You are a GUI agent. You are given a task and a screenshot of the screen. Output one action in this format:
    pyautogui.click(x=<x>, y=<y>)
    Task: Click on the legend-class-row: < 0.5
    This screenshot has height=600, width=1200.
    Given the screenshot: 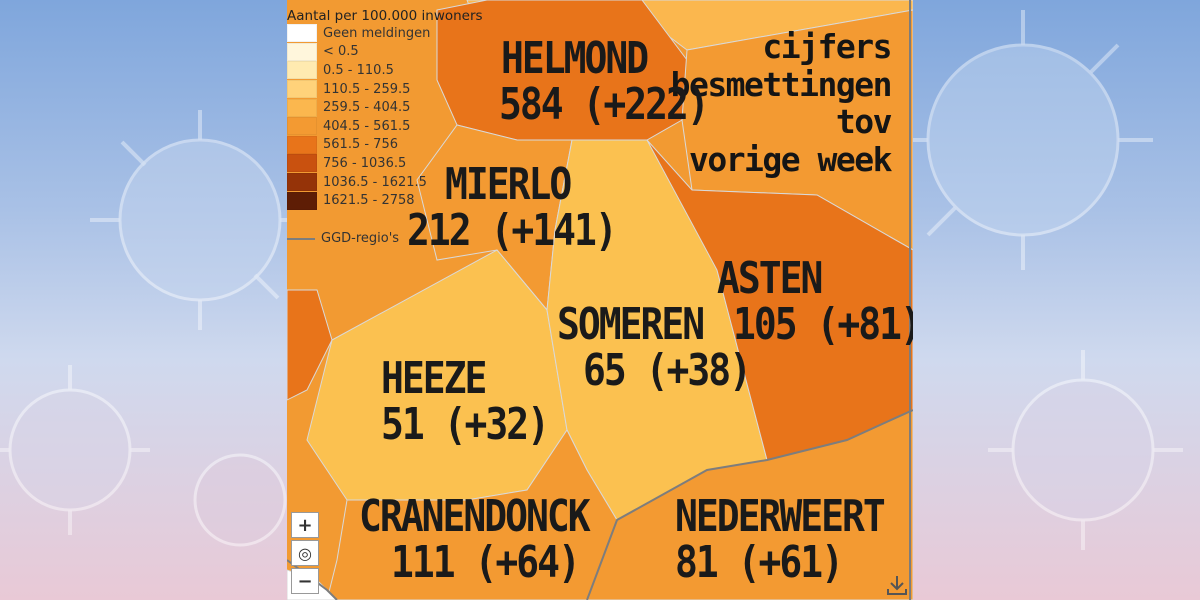 What is the action you would take?
    pyautogui.click(x=402, y=52)
    